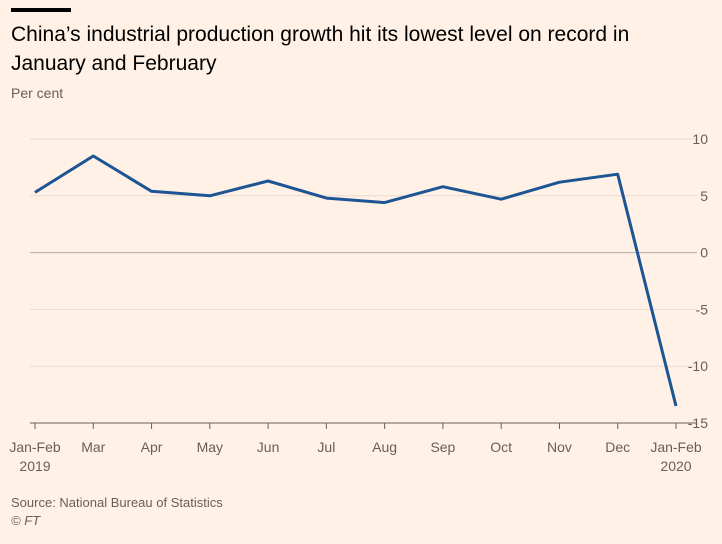 The height and width of the screenshot is (544, 722). What do you see at coordinates (559, 447) in the screenshot?
I see `x-tick-label: Nov` at bounding box center [559, 447].